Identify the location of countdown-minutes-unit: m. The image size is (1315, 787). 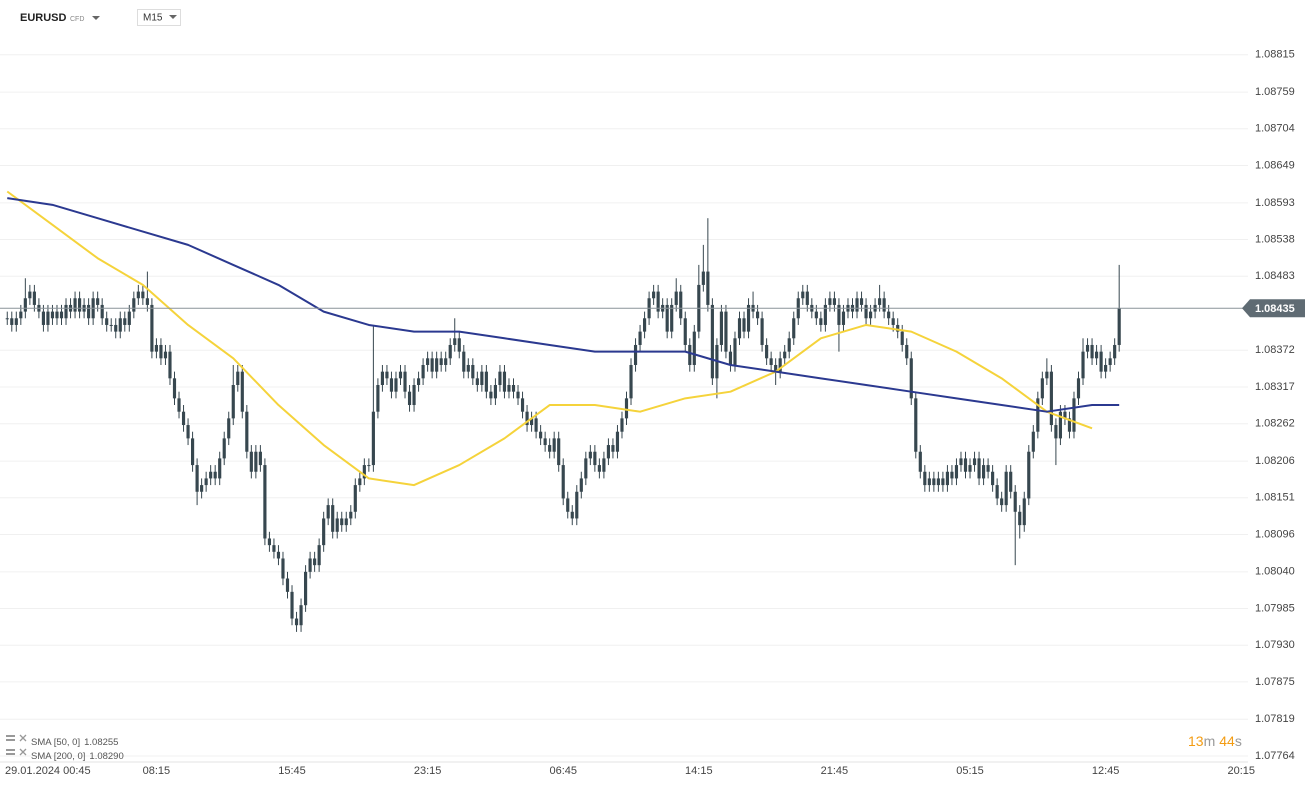
(1210, 741).